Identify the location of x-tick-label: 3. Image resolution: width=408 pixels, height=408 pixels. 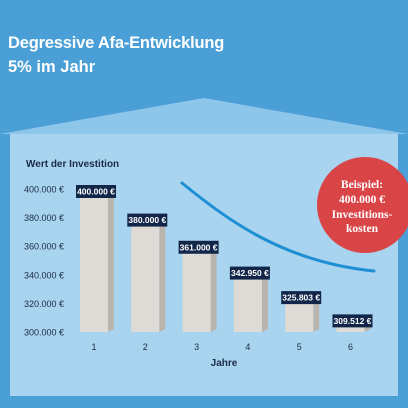
(196, 347).